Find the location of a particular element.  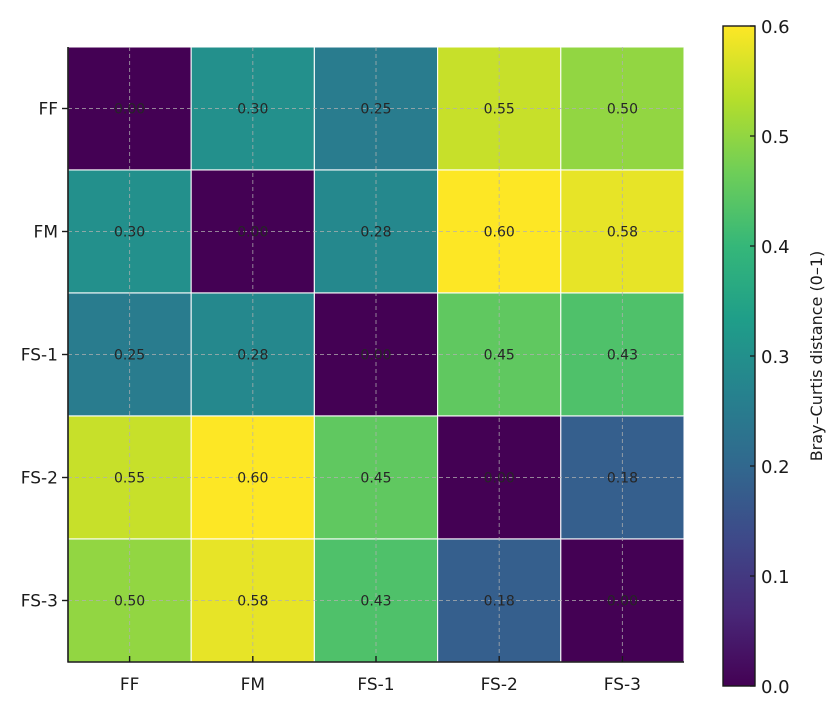

heatmap-cell is located at coordinates (129, 108).